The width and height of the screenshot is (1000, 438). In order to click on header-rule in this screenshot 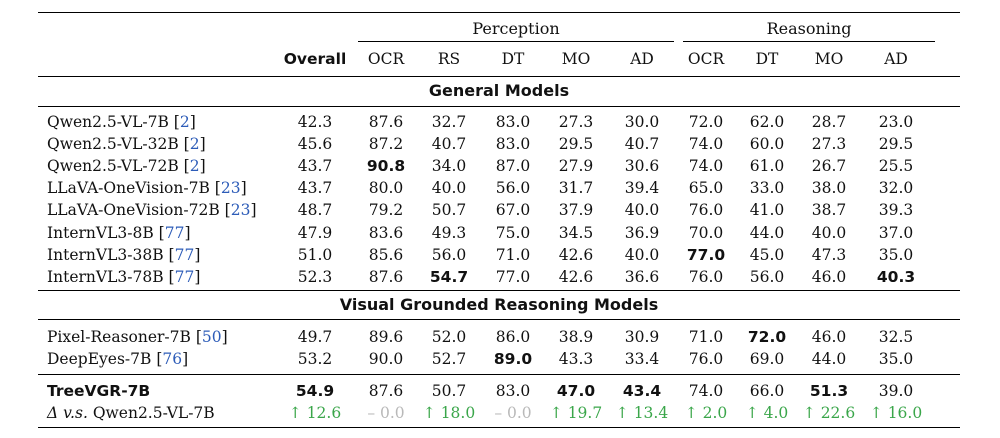, I will do `click(499, 76)`.